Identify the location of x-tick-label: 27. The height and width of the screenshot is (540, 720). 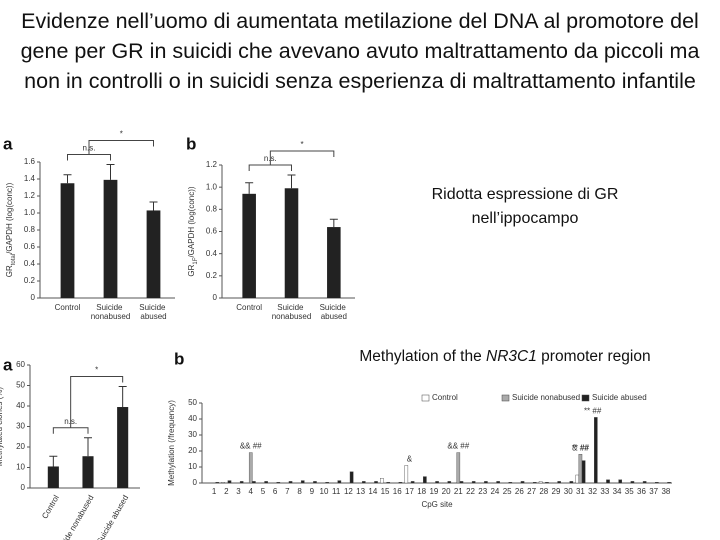
(531, 491).